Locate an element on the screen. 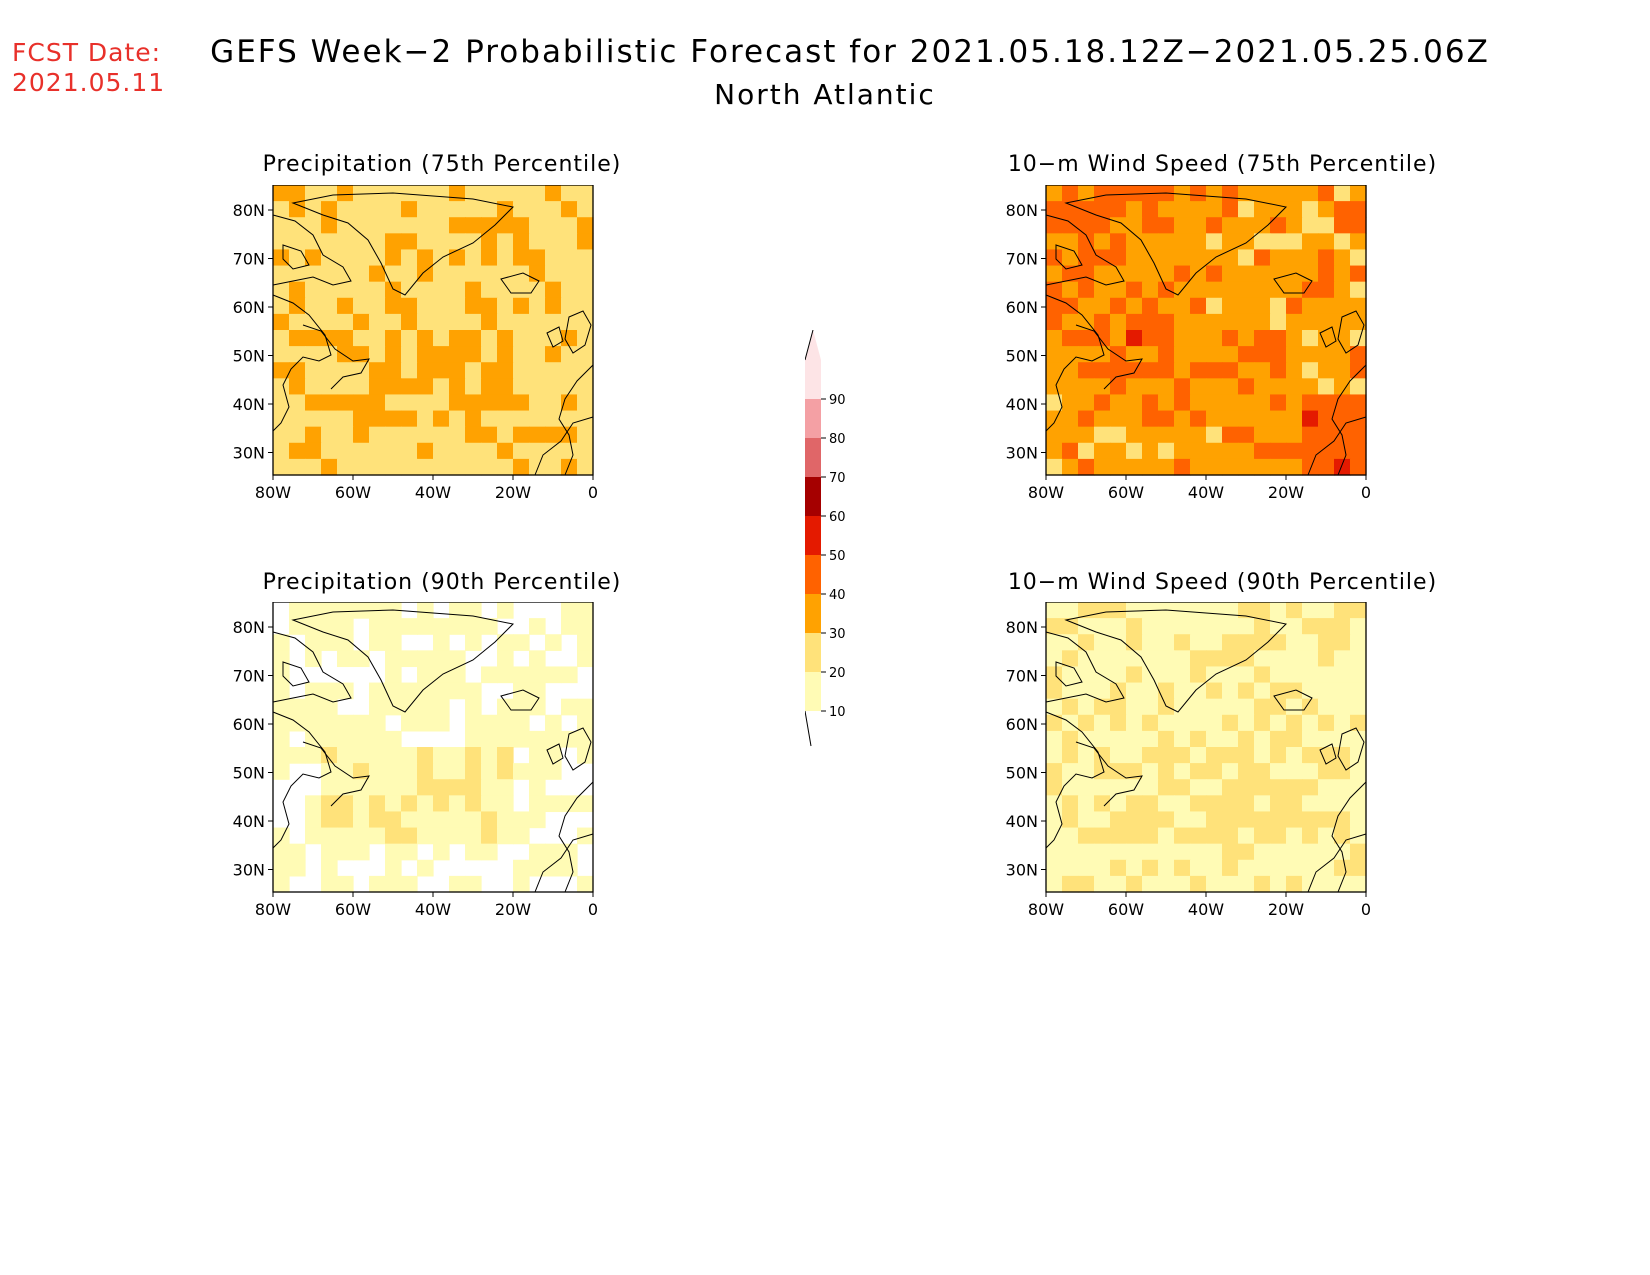  lat-tick-label: 80N is located at coordinates (249, 210).